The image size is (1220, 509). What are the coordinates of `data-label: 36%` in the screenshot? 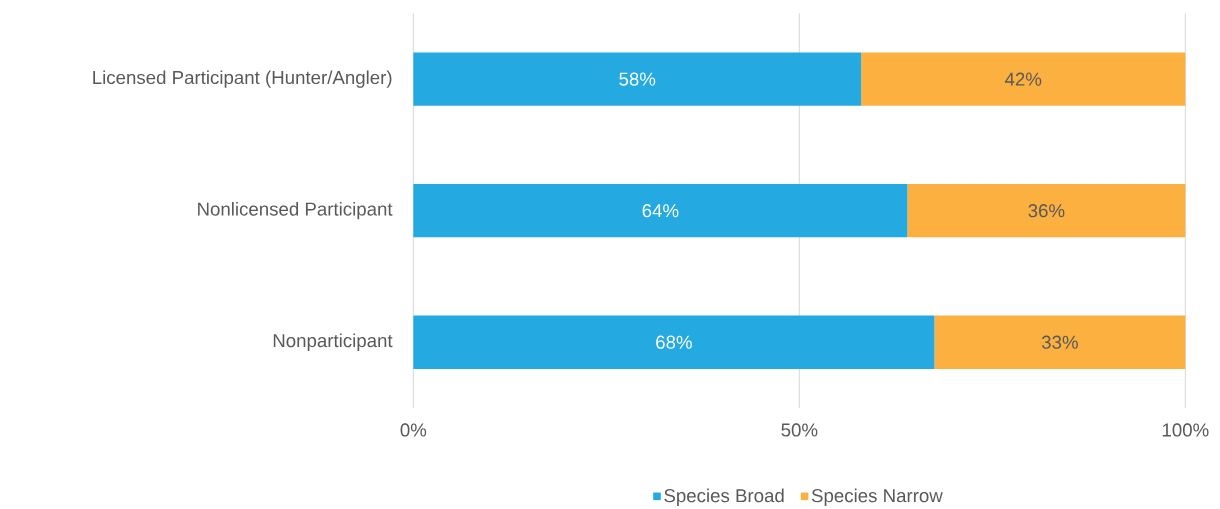 It's located at (1046, 210).